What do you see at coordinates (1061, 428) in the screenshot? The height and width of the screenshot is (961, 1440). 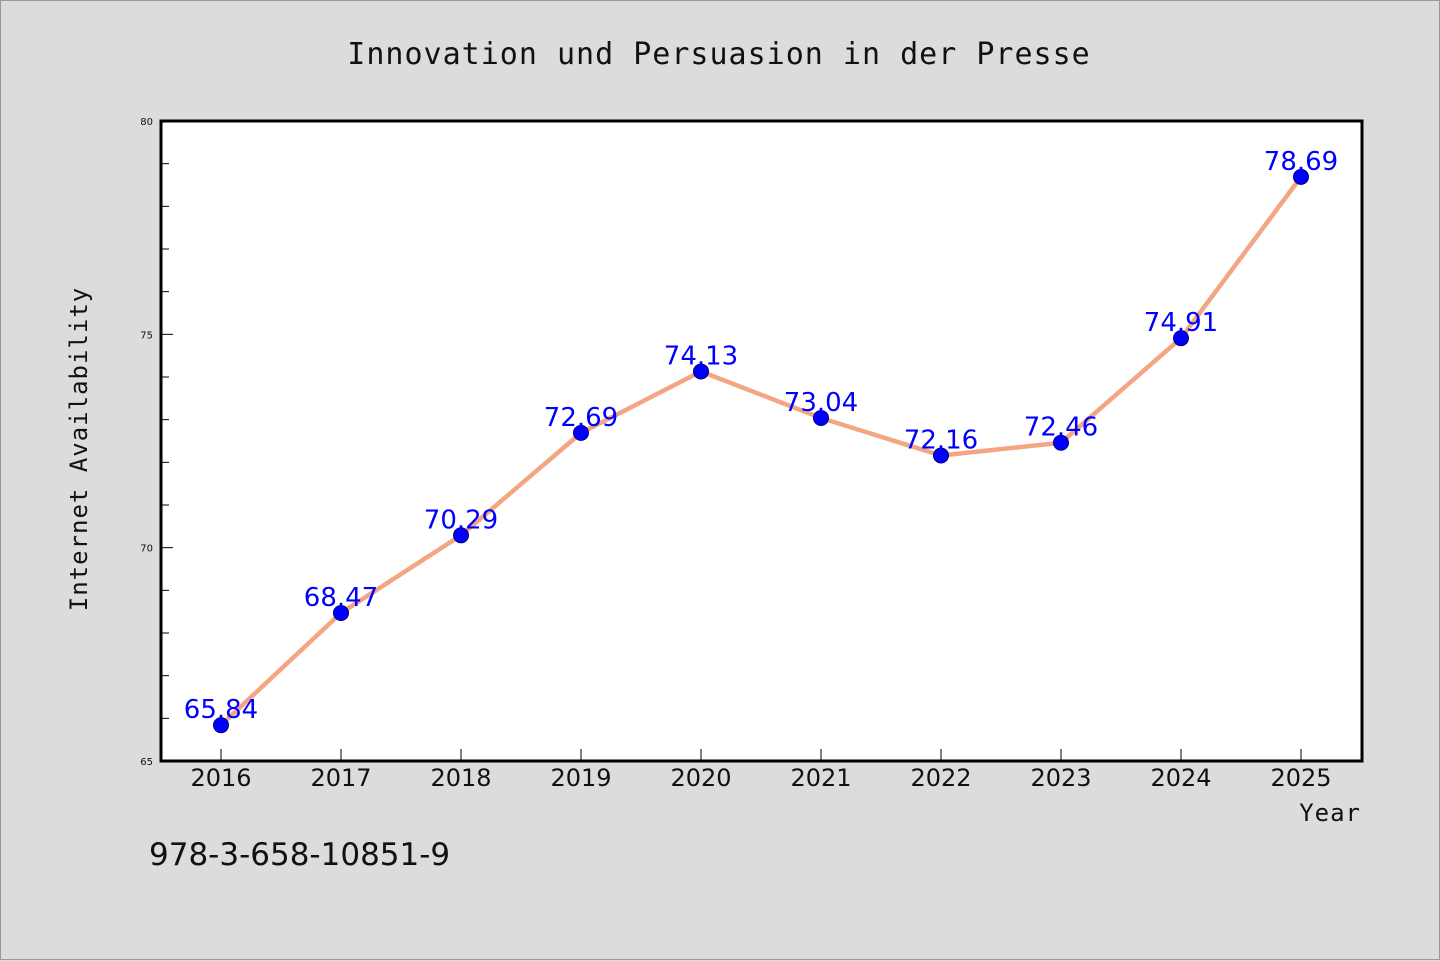 I see `data-label: 72.46` at bounding box center [1061, 428].